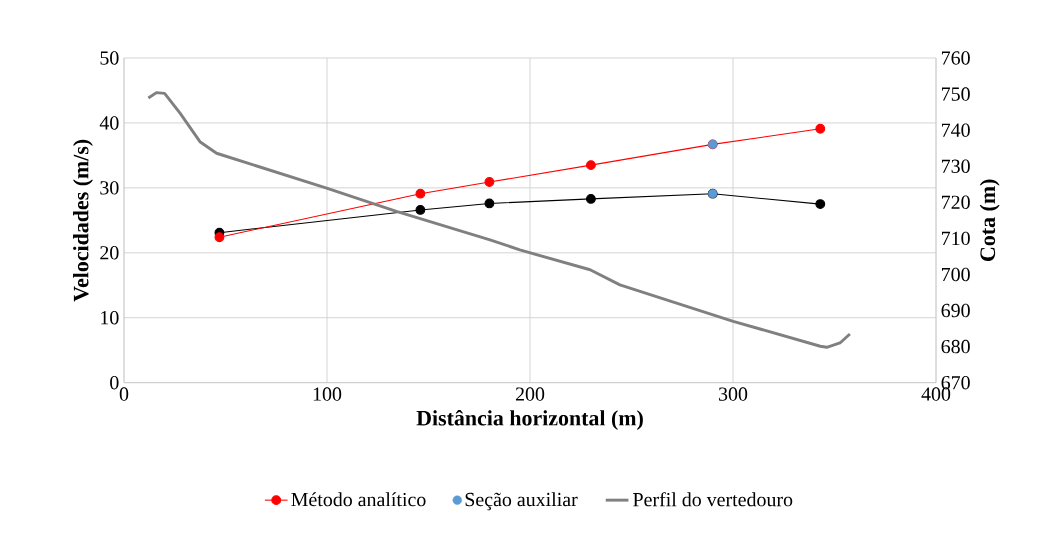  Describe the element at coordinates (956, 94) in the screenshot. I see `y2-tick-label: 750` at that location.